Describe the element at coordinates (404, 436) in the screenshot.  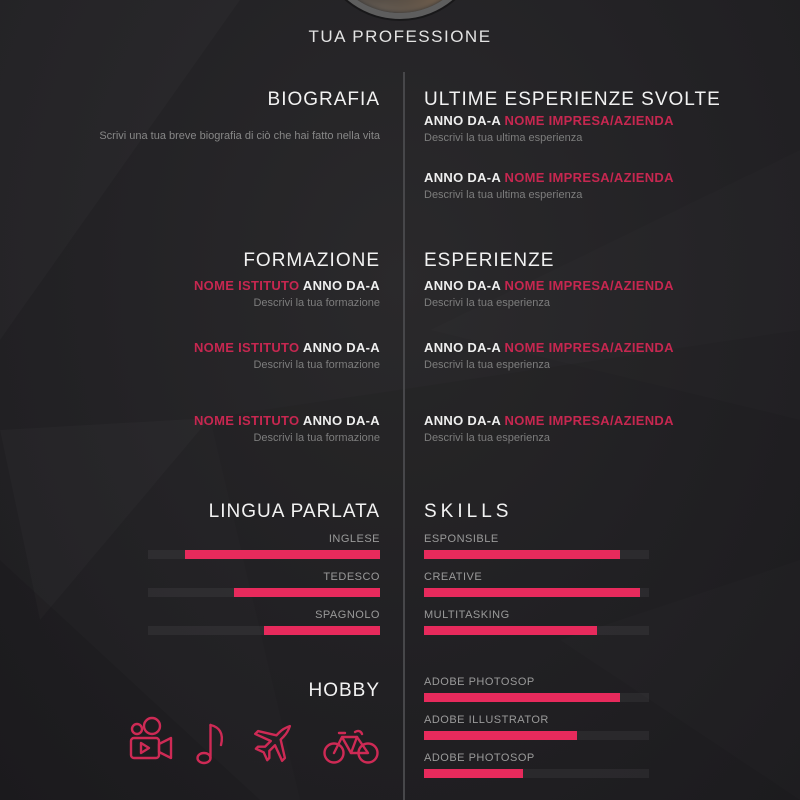
I see `column-divider` at that location.